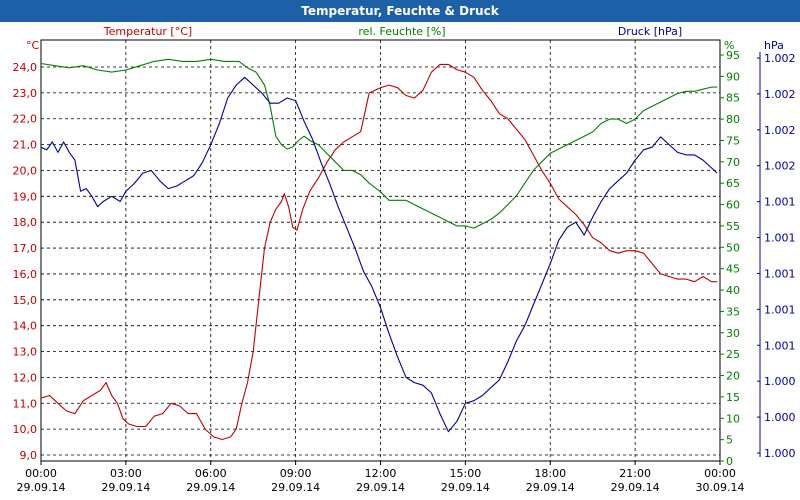  What do you see at coordinates (25, 93) in the screenshot?
I see `temperature-tick-label: 23,0` at bounding box center [25, 93].